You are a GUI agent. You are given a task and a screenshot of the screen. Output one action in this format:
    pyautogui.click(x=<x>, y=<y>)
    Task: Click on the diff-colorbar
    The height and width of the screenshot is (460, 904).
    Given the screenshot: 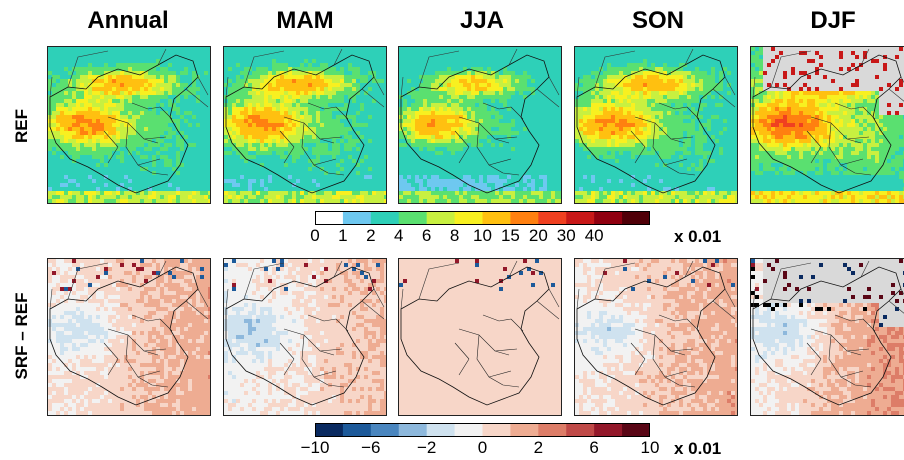 What is the action you would take?
    pyautogui.click(x=482, y=430)
    